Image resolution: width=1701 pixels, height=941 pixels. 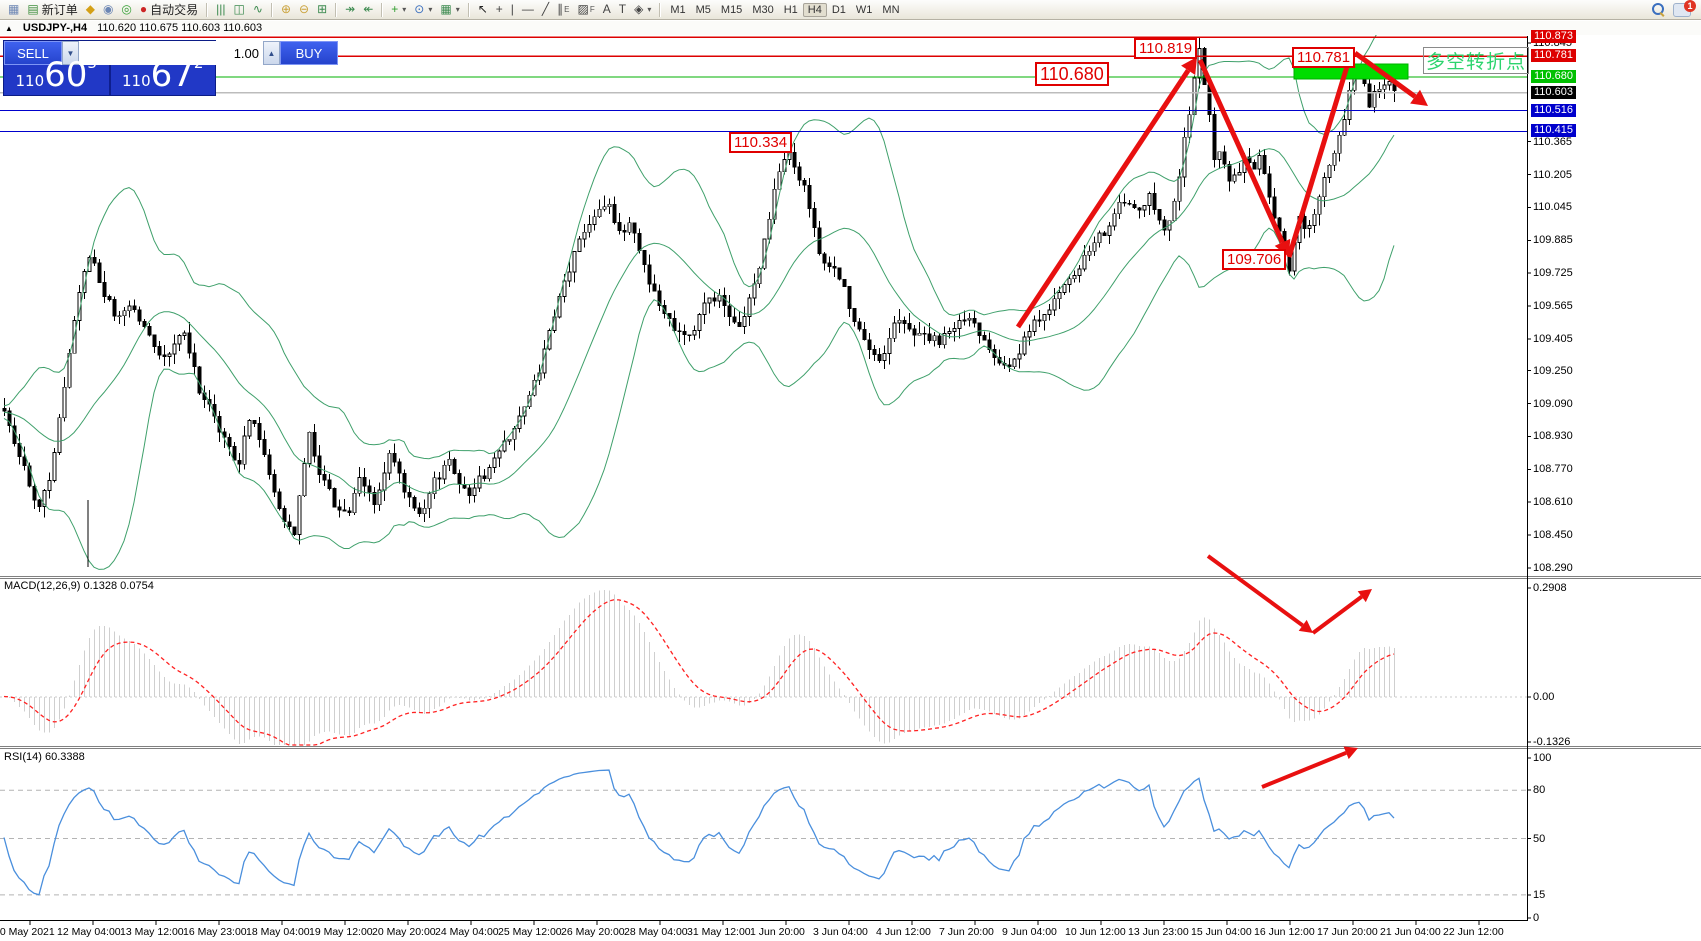 What do you see at coordinates (423, 9) in the screenshot?
I see `periods-icon: ⊙ ▾` at bounding box center [423, 9].